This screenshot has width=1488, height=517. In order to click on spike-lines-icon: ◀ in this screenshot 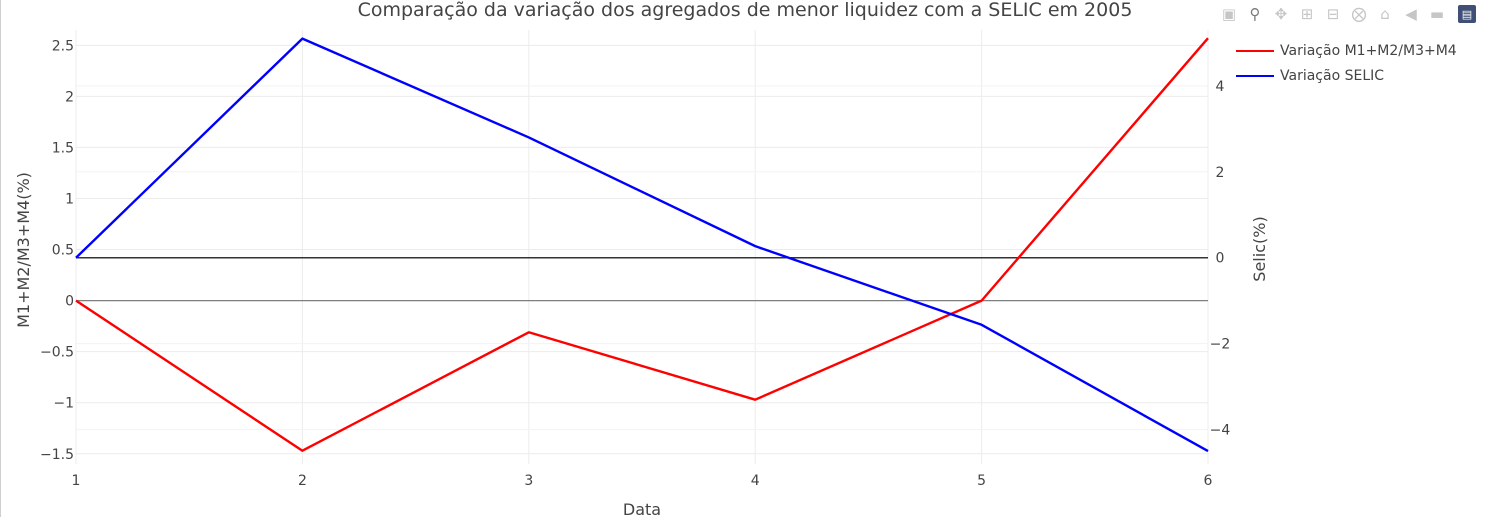, I will do `click(1411, 14)`.